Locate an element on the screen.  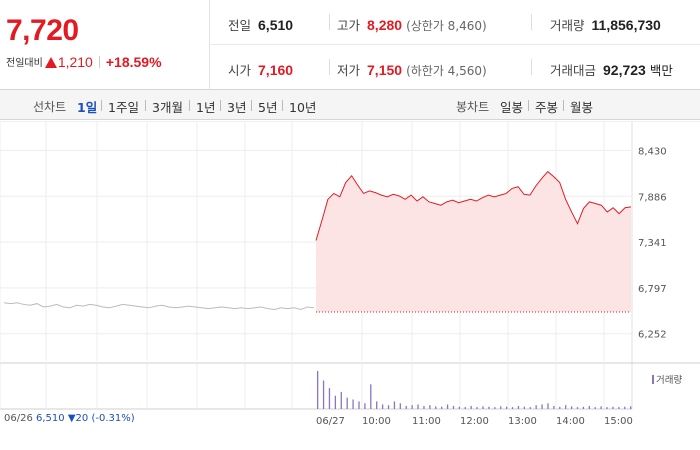
stats-row-1: 전일 6,510 고가 8,280 (상한가 8,460) 거래량 11,856,730 is located at coordinates (455, 22).